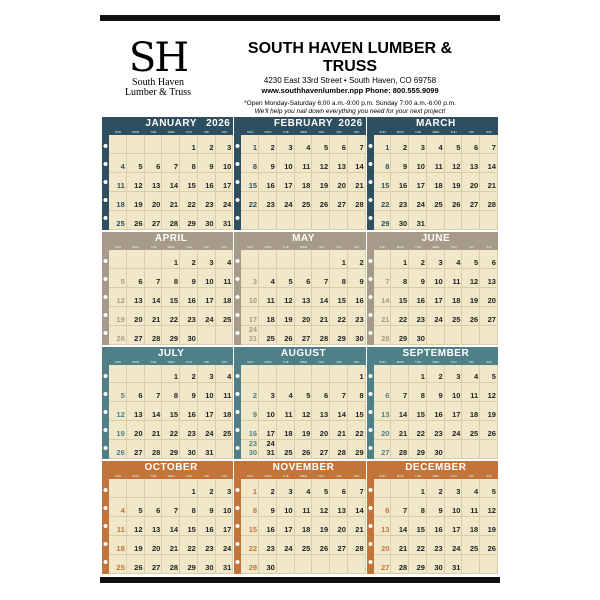  What do you see at coordinates (268, 278) in the screenshot?
I see `day-cell: 4` at bounding box center [268, 278].